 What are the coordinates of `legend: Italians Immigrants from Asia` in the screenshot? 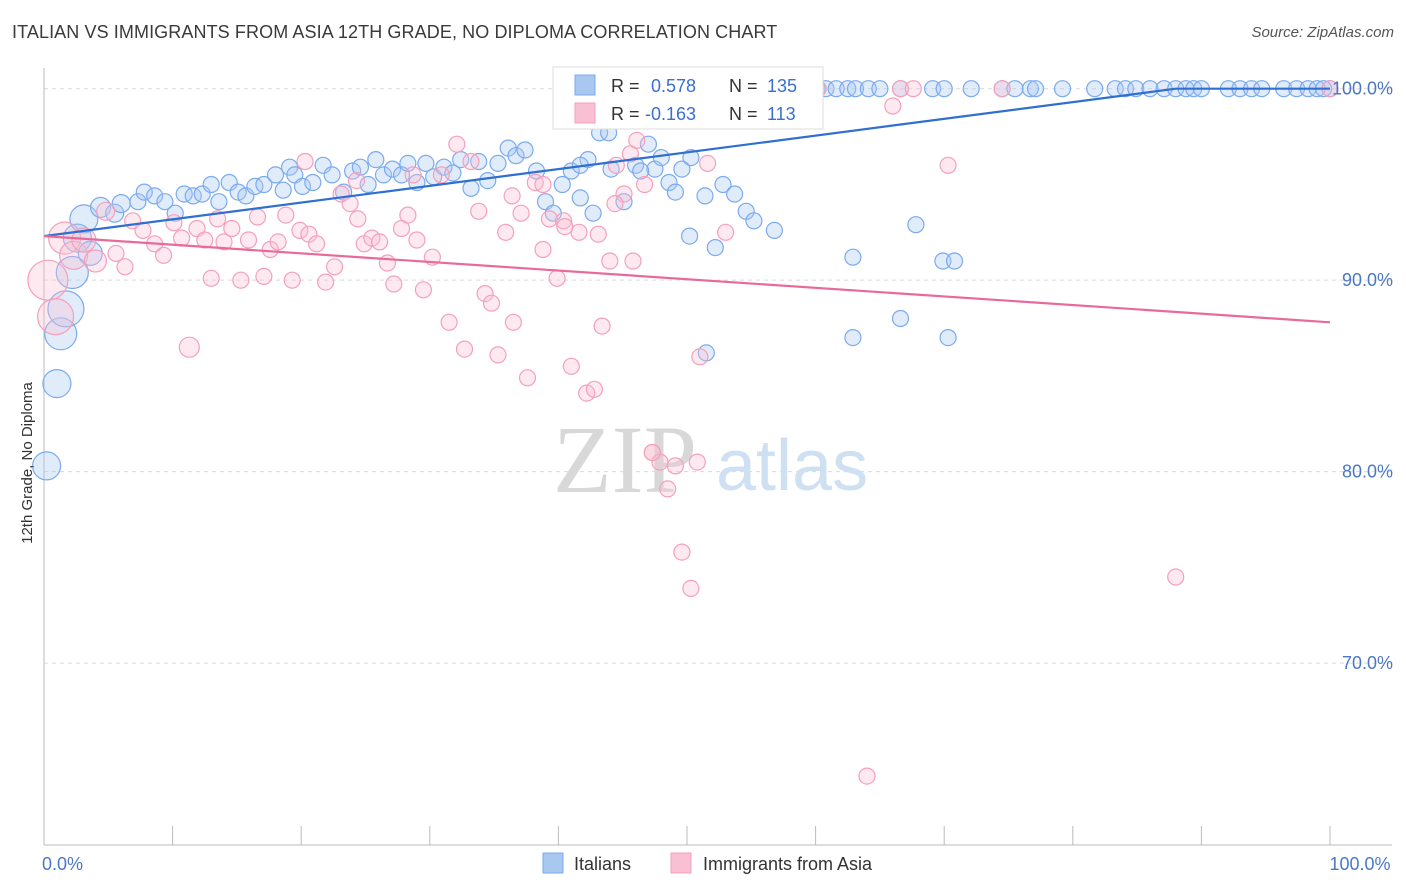 It's located at (707, 863).